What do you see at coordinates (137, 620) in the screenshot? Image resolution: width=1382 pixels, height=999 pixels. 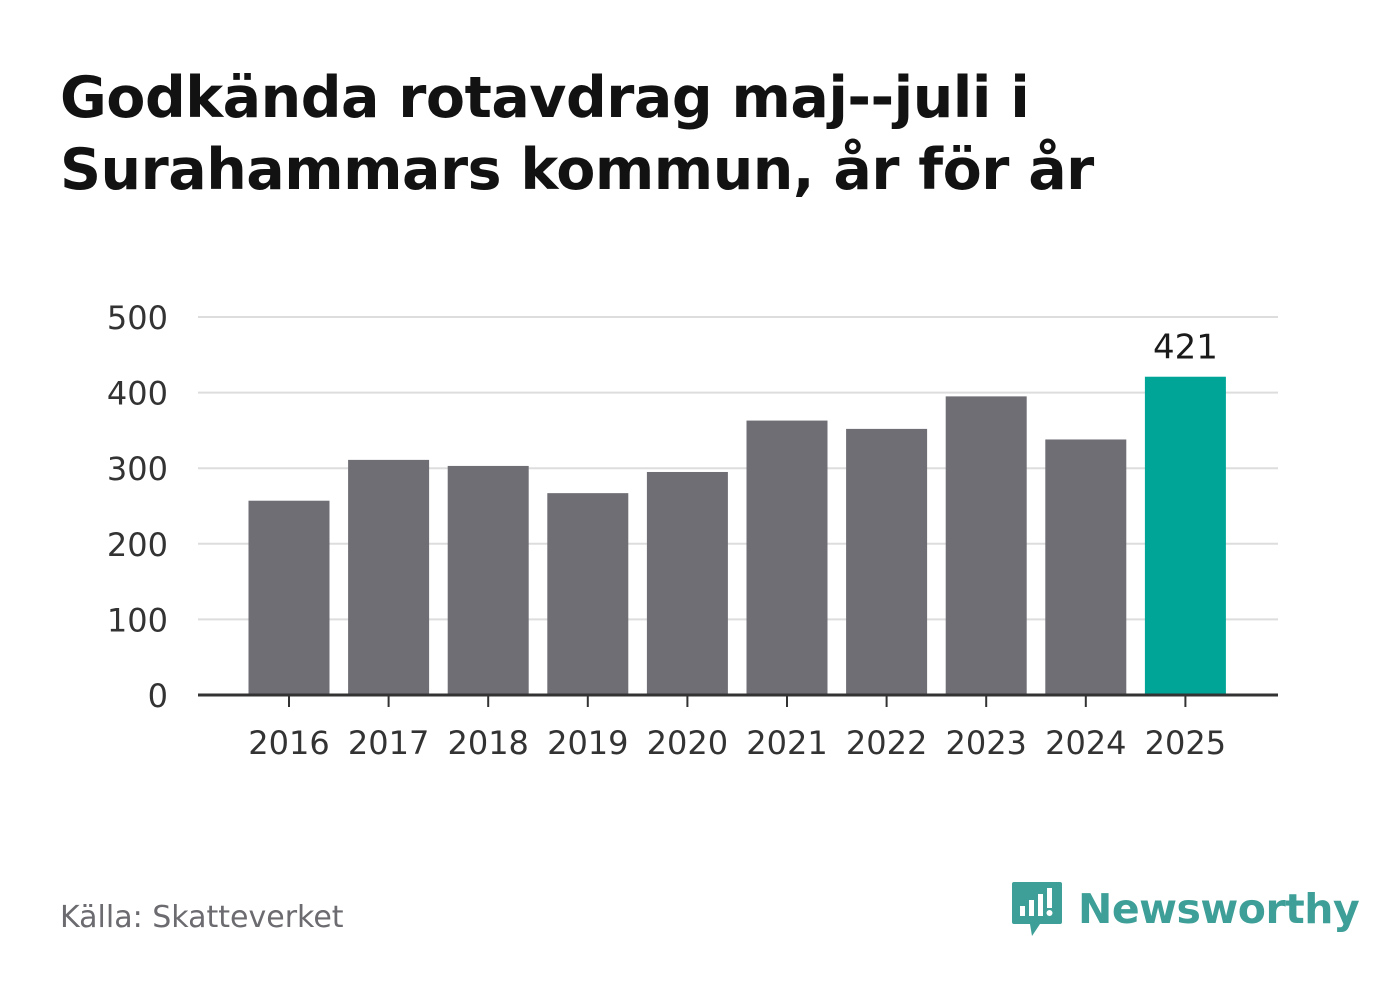 I see `y-tick-label-100: 100` at bounding box center [137, 620].